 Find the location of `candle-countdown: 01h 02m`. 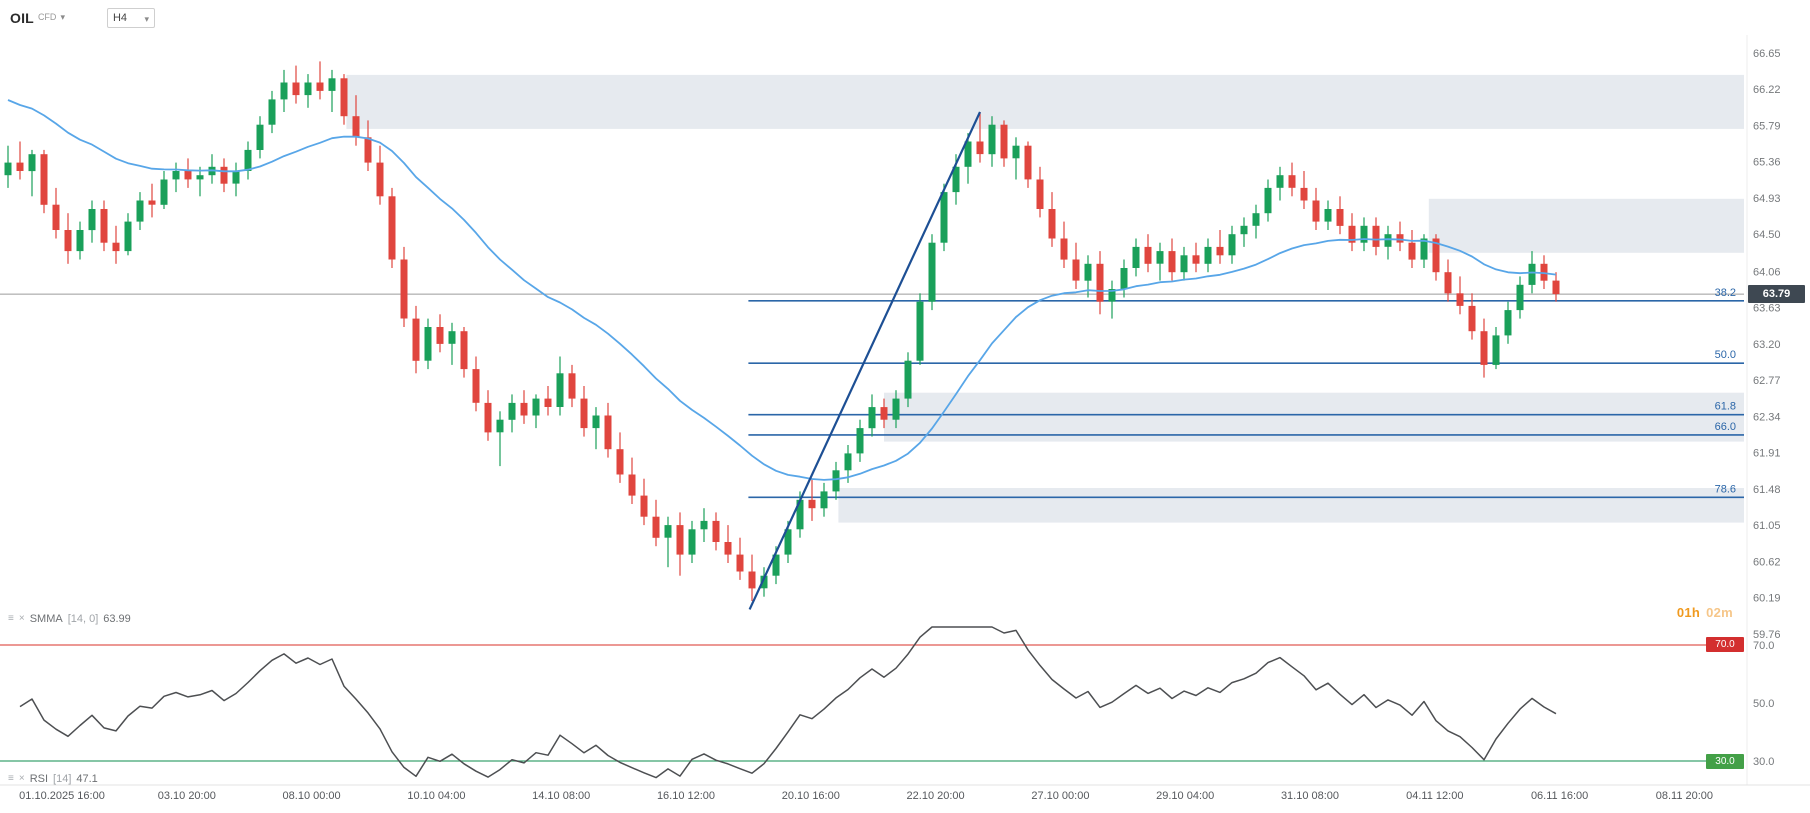

candle-countdown: 01h 02m is located at coordinates (1704, 612).